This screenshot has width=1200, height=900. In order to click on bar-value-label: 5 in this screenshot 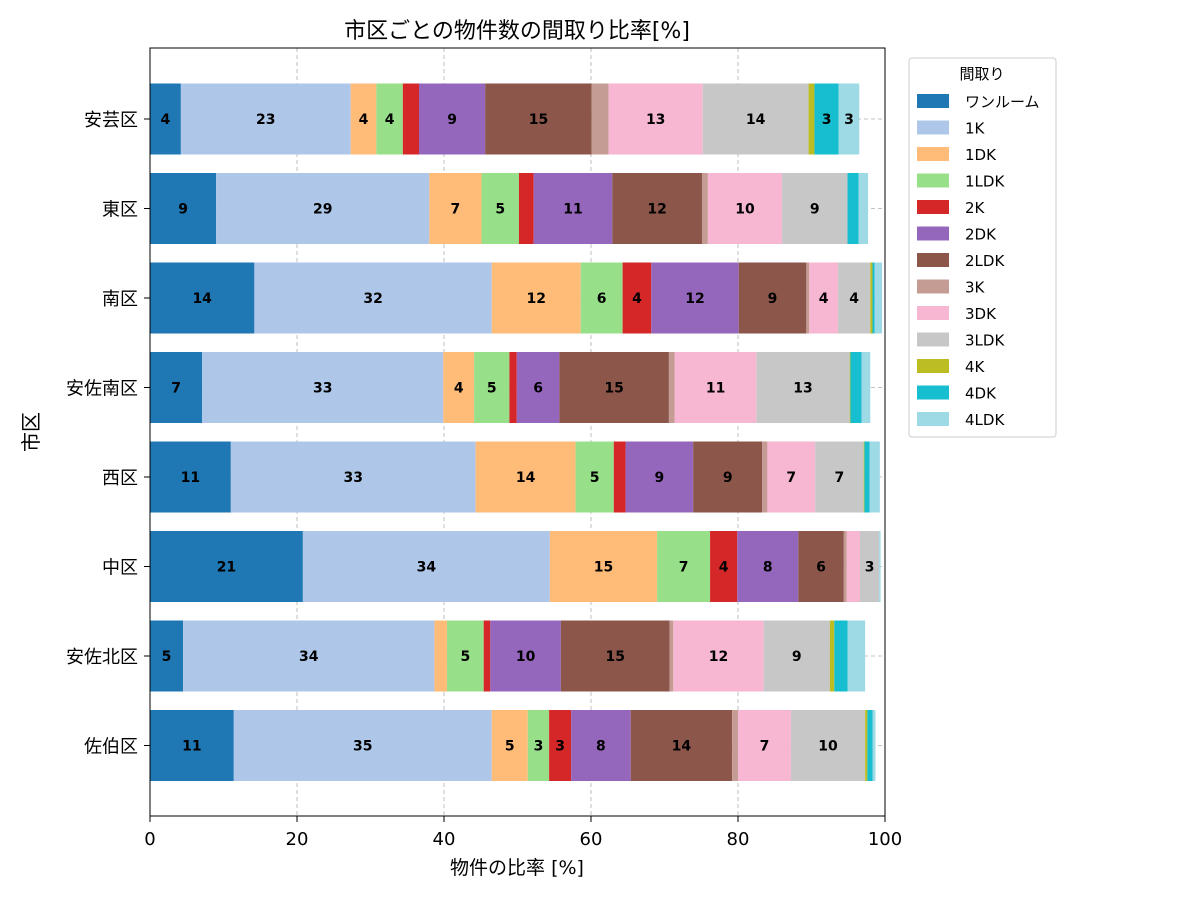, I will do `click(167, 657)`.